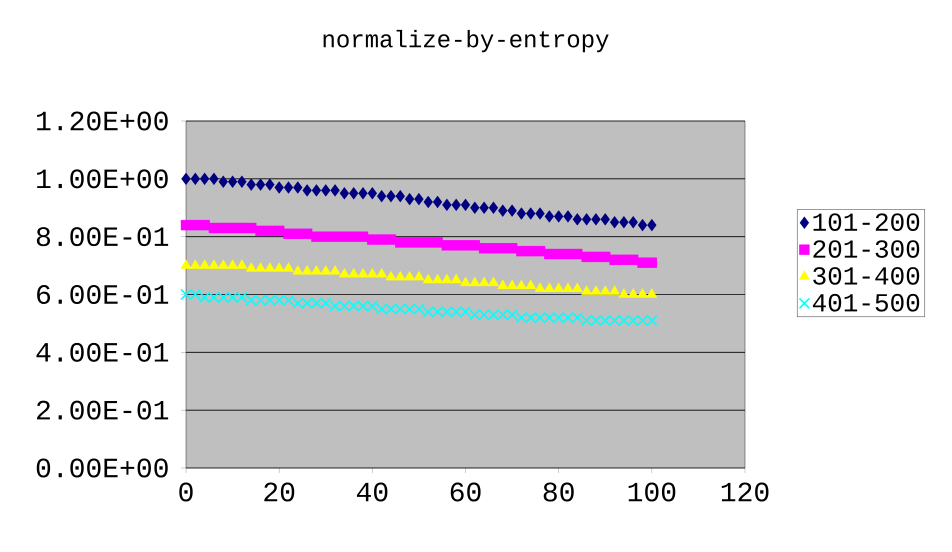 This screenshot has width=952, height=552. I want to click on y-tick-label: 1.00E+00, so click(102, 178).